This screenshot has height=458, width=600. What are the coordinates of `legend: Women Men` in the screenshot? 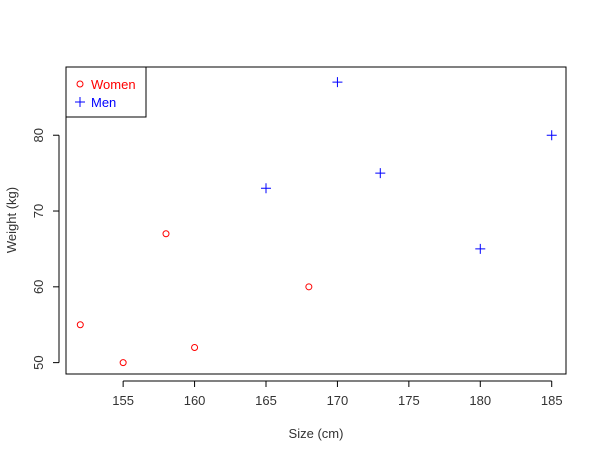 It's located at (106, 92).